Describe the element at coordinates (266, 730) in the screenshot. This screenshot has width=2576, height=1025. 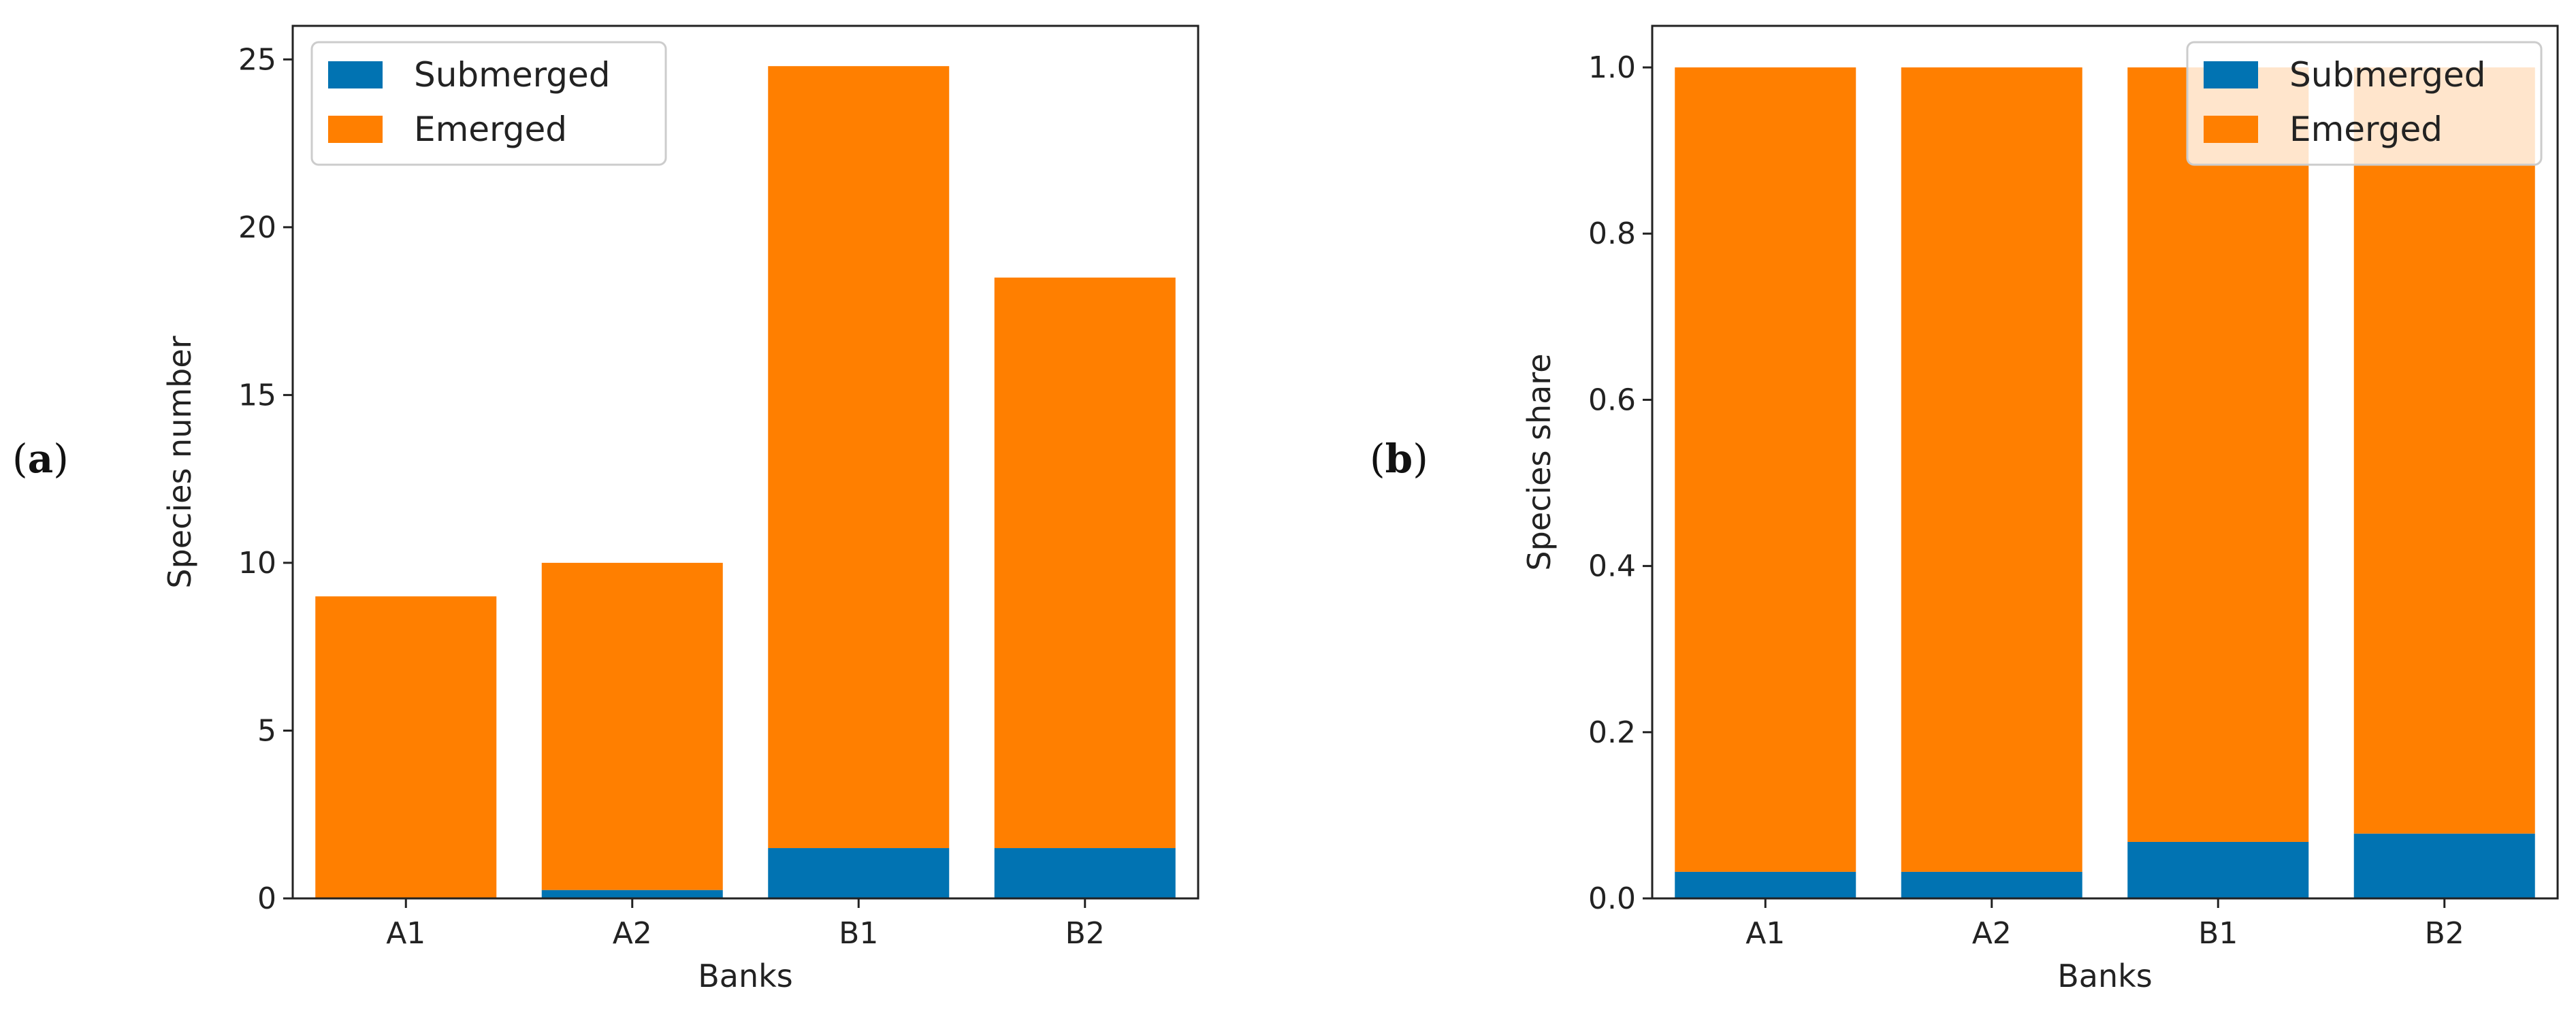
I see `y-tick-label-1: 5` at that location.